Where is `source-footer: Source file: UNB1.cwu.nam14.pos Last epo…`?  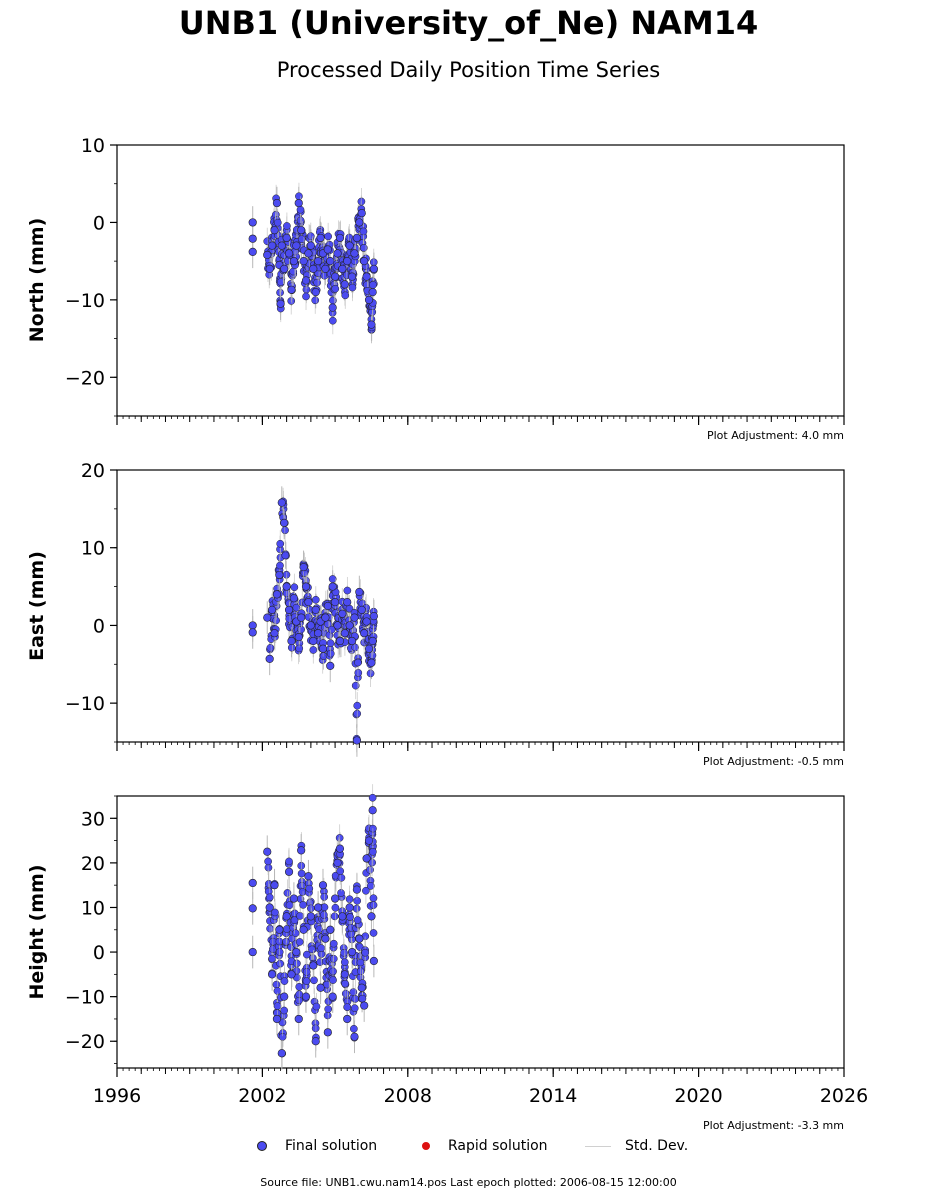
source-footer: Source file: UNB1.cwu.nam14.pos Last epo… is located at coordinates (468, 1182).